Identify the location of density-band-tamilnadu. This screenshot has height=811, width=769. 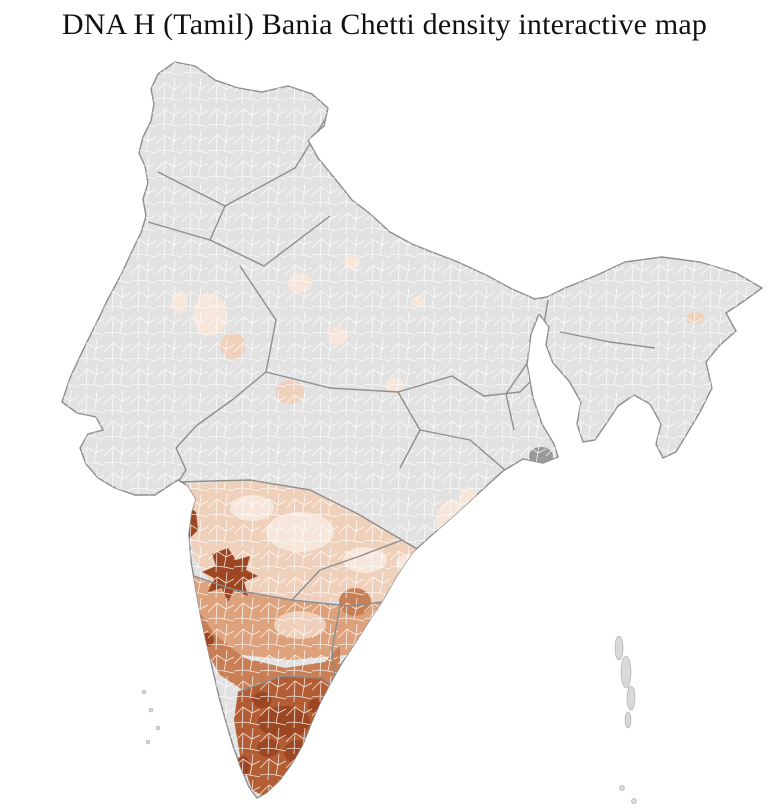
(285, 738).